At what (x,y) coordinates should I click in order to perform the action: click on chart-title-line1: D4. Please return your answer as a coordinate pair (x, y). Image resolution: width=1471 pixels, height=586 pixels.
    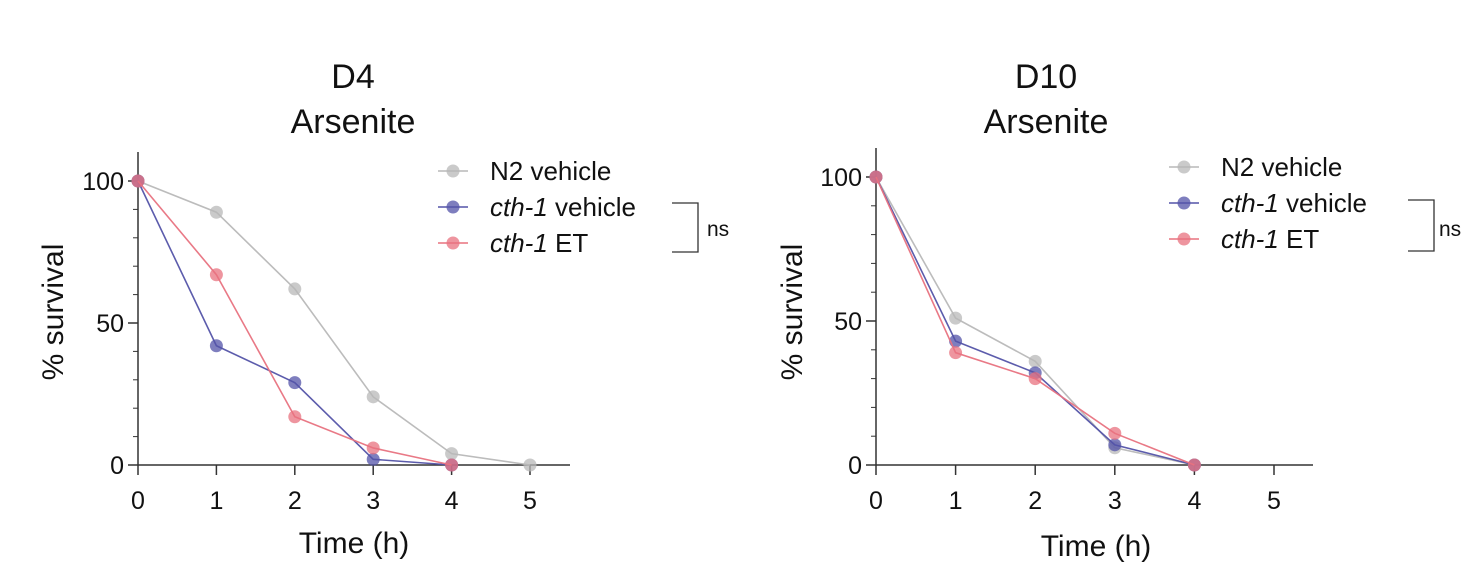
    Looking at the image, I should click on (352, 77).